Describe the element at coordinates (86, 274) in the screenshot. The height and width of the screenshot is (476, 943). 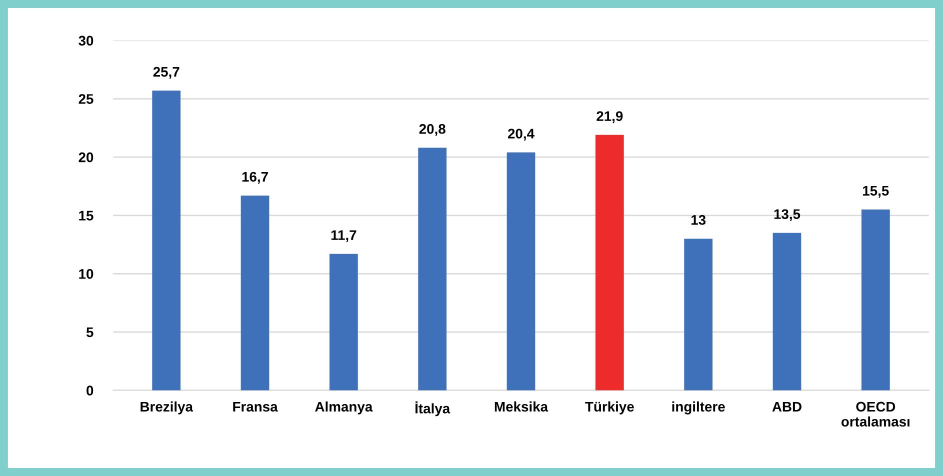
I see `y-tick-label: 10` at that location.